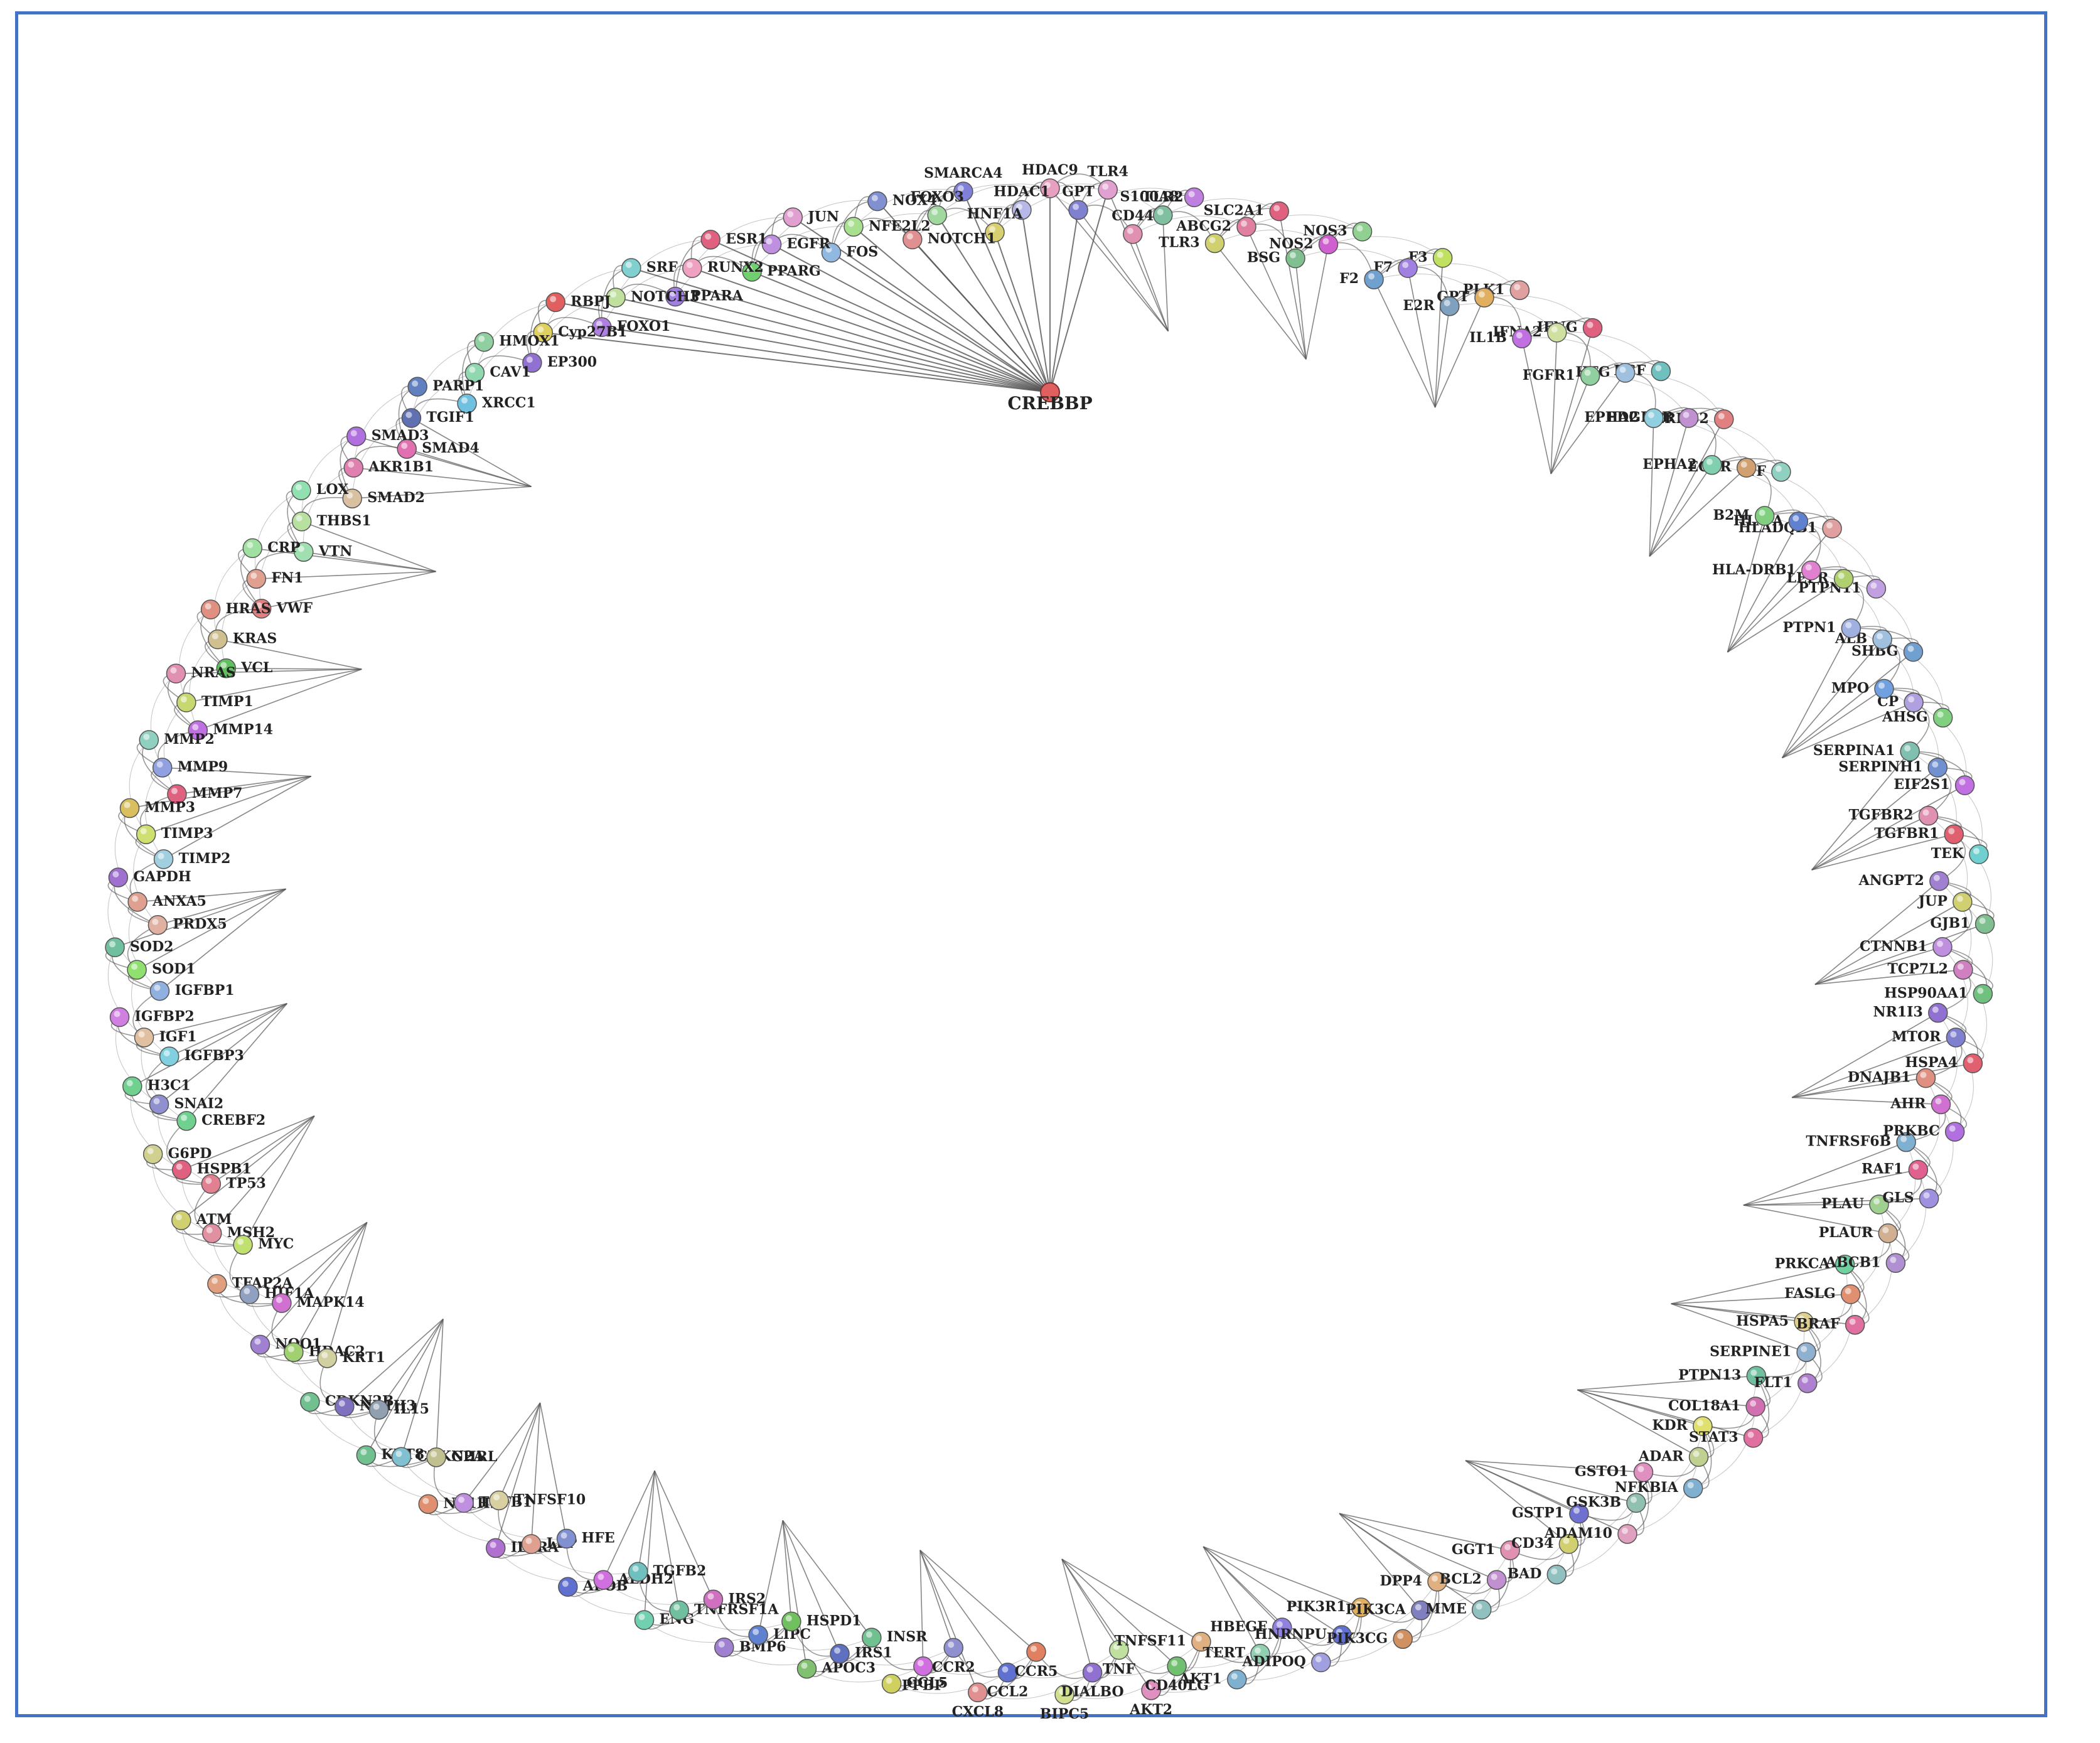  I want to click on gene-node: ADAR, so click(1673, 1457).